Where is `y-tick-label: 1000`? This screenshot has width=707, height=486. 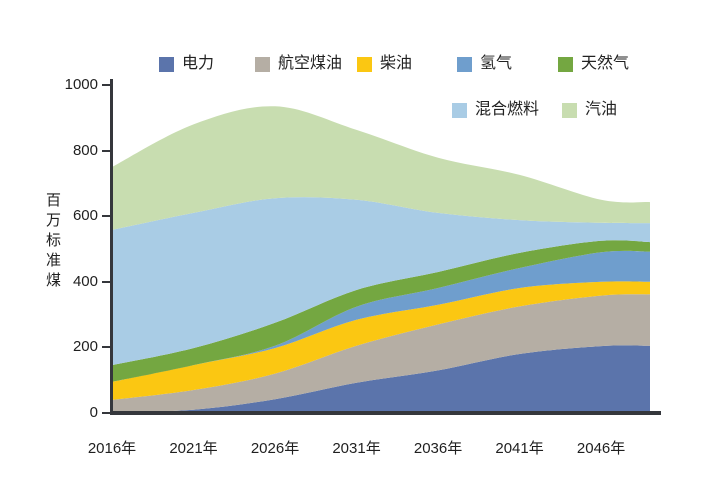 y-tick-label: 1000 is located at coordinates (81, 84).